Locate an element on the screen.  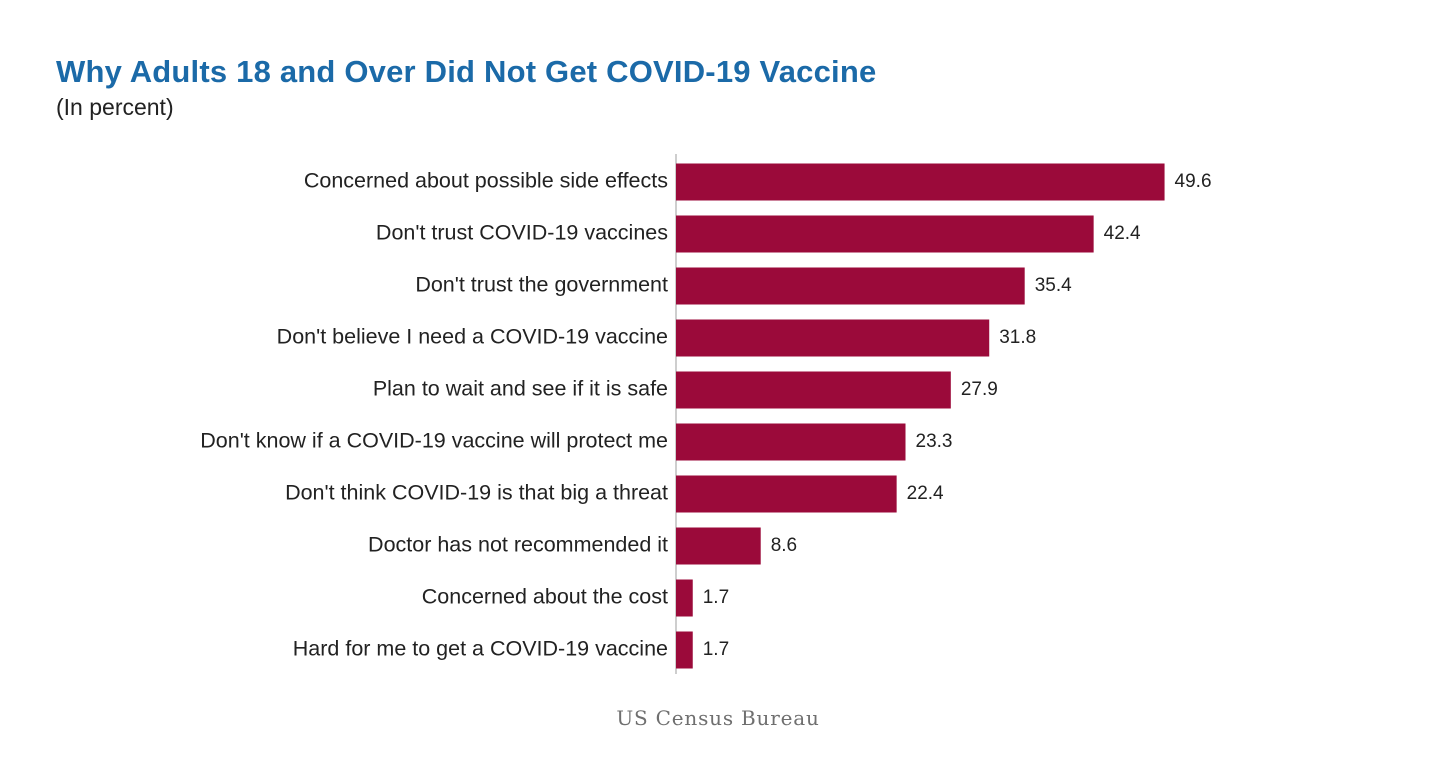
category-label: Concerned about the cost is located at coordinates (545, 597).